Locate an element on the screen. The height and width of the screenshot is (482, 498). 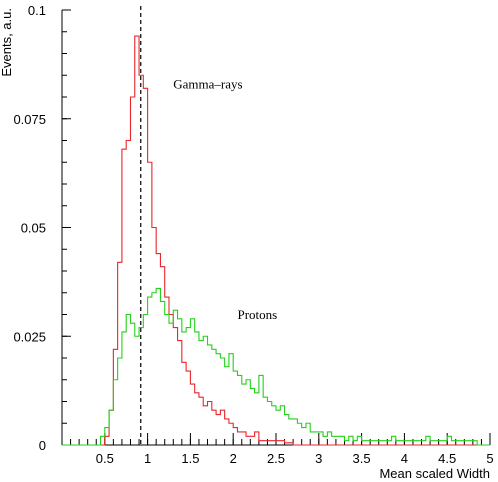
y-tick-label: 0 is located at coordinates (42, 445).